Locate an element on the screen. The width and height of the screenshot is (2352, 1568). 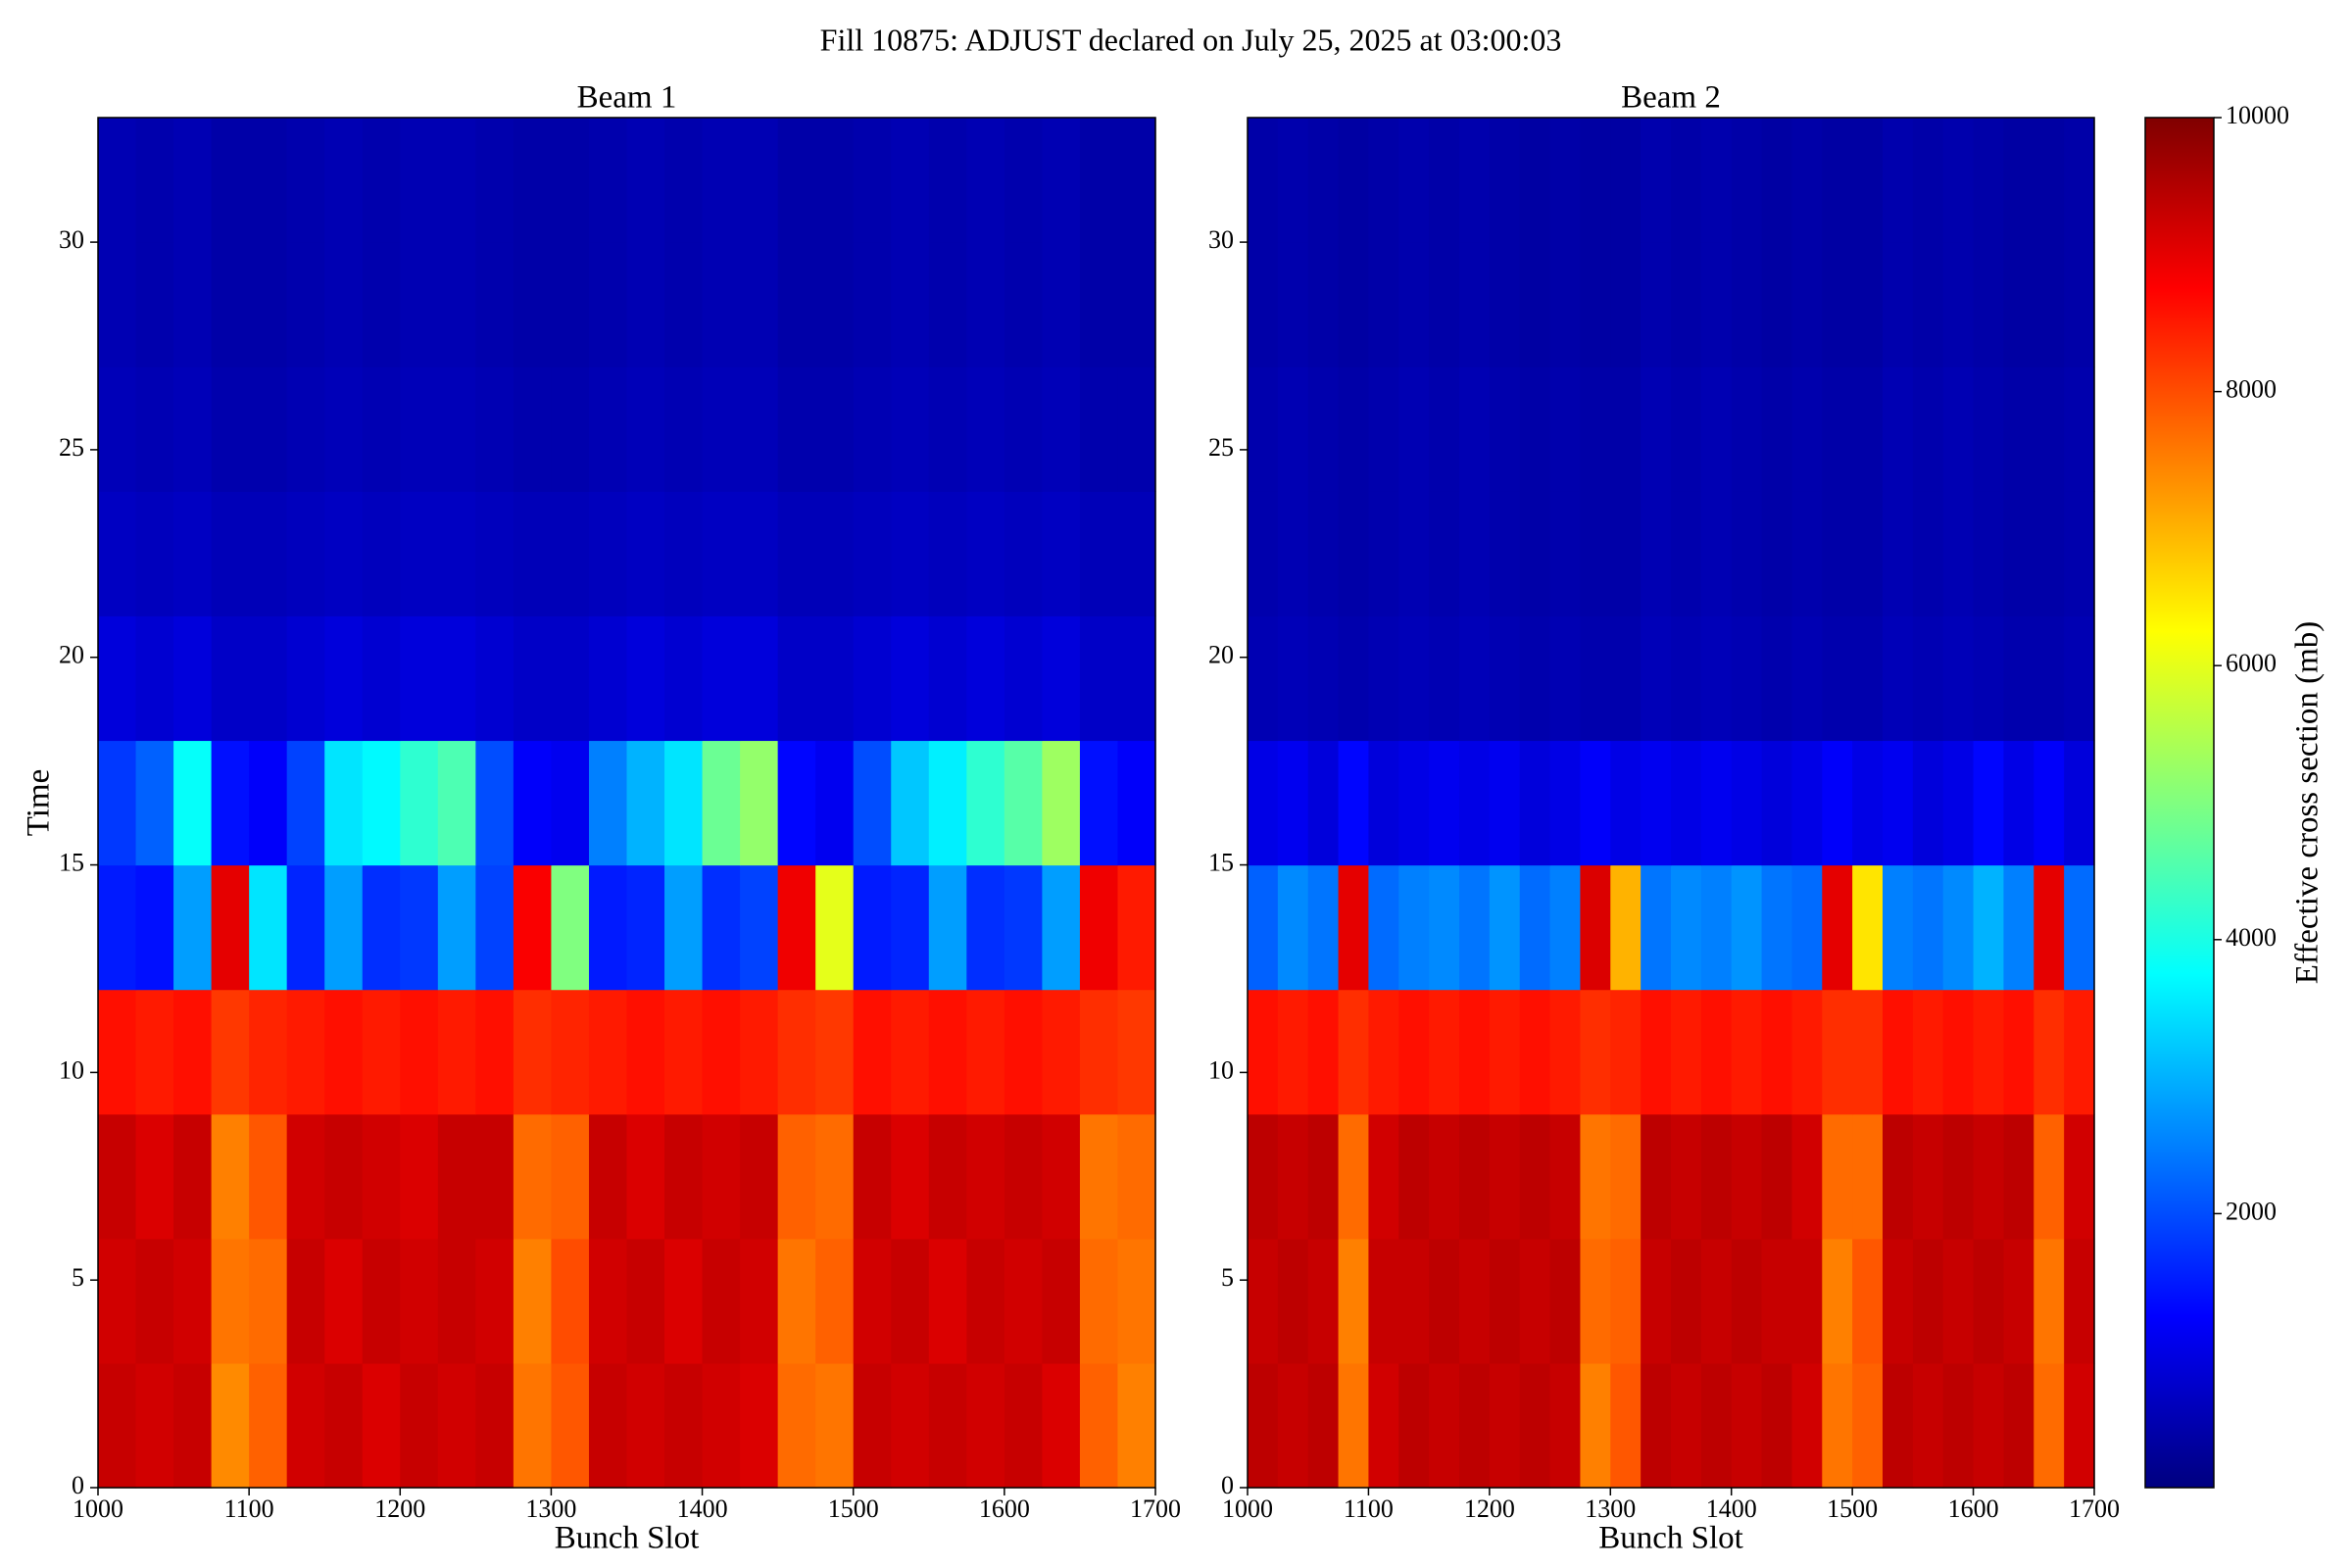
x-tick-label: 1000 is located at coordinates (1247, 1508).